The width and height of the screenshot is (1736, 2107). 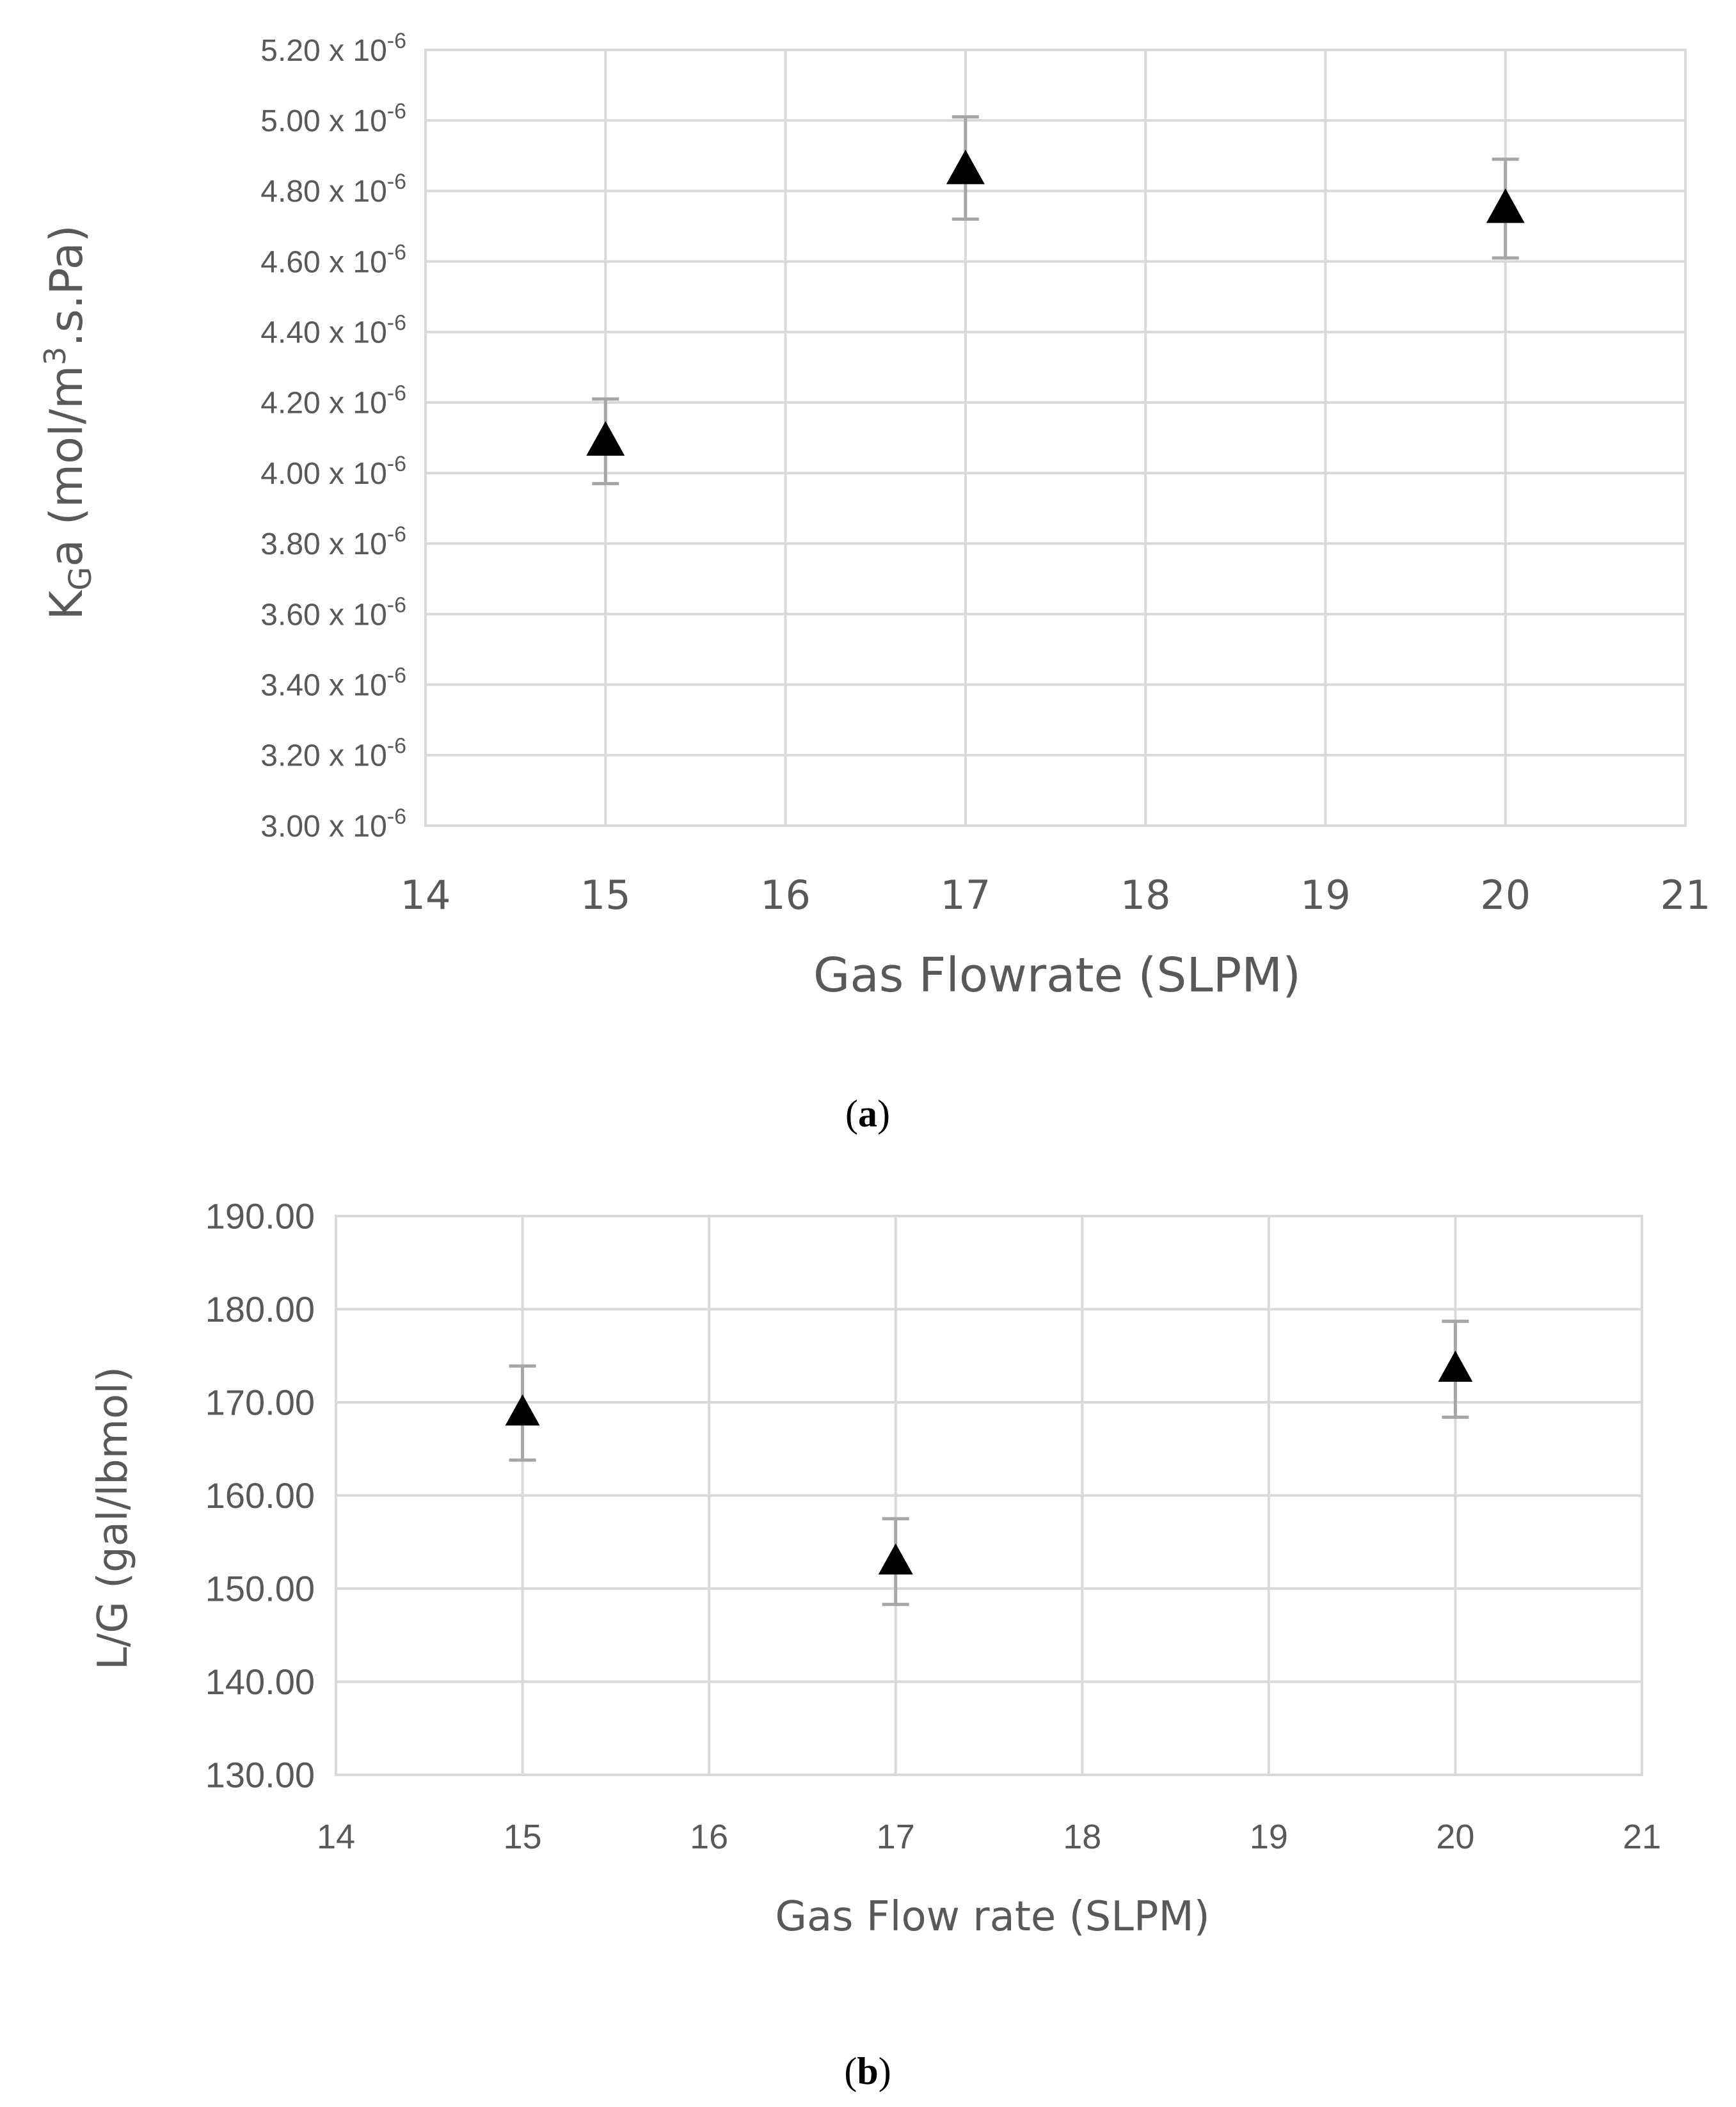 What do you see at coordinates (1269, 1837) in the screenshot?
I see `chart-b-x-tick-19: 19` at bounding box center [1269, 1837].